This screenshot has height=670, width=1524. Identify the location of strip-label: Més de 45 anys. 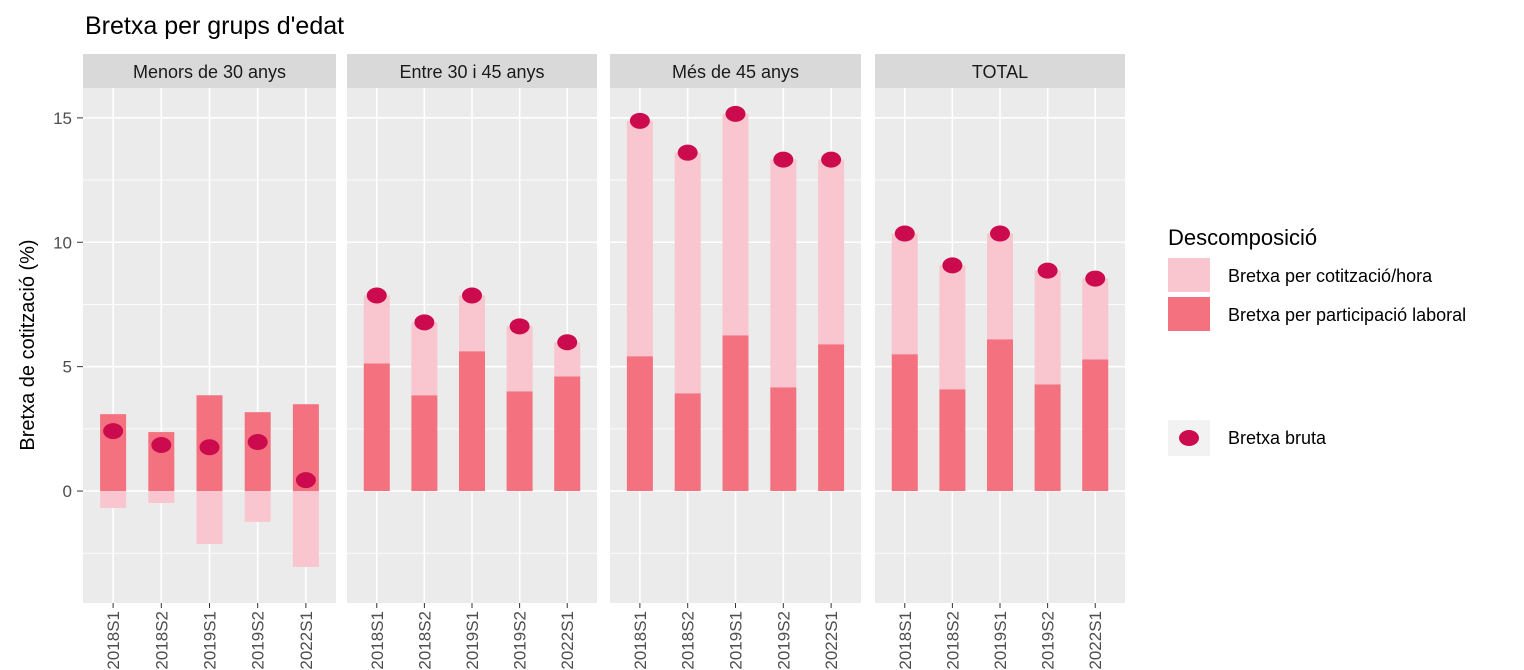
(735, 72).